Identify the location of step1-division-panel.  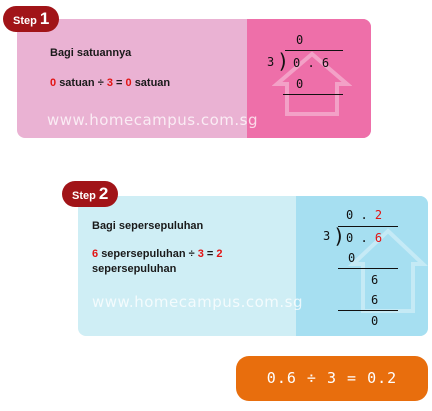
(309, 78).